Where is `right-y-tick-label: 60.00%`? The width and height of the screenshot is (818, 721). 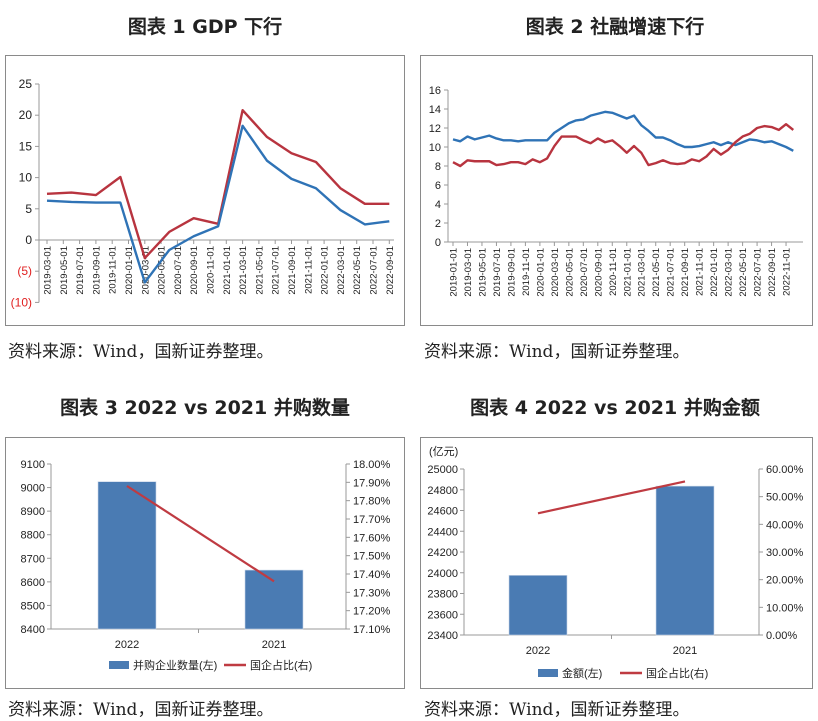 right-y-tick-label: 60.00% is located at coordinates (785, 470).